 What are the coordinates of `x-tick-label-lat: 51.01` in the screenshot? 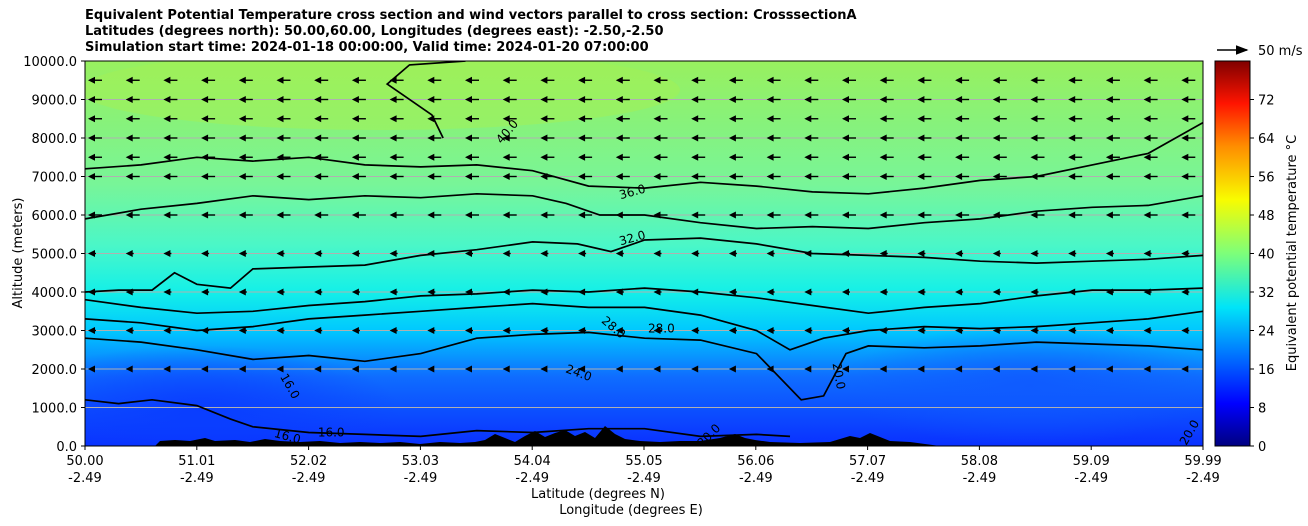 It's located at (196, 461).